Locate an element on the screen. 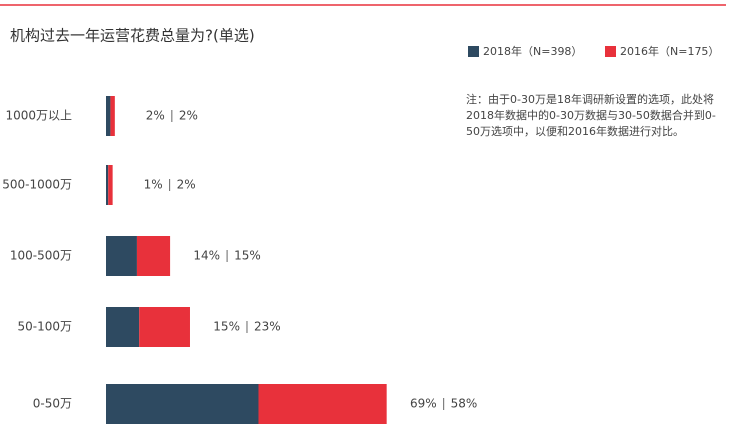  value-label: 58% is located at coordinates (464, 404).